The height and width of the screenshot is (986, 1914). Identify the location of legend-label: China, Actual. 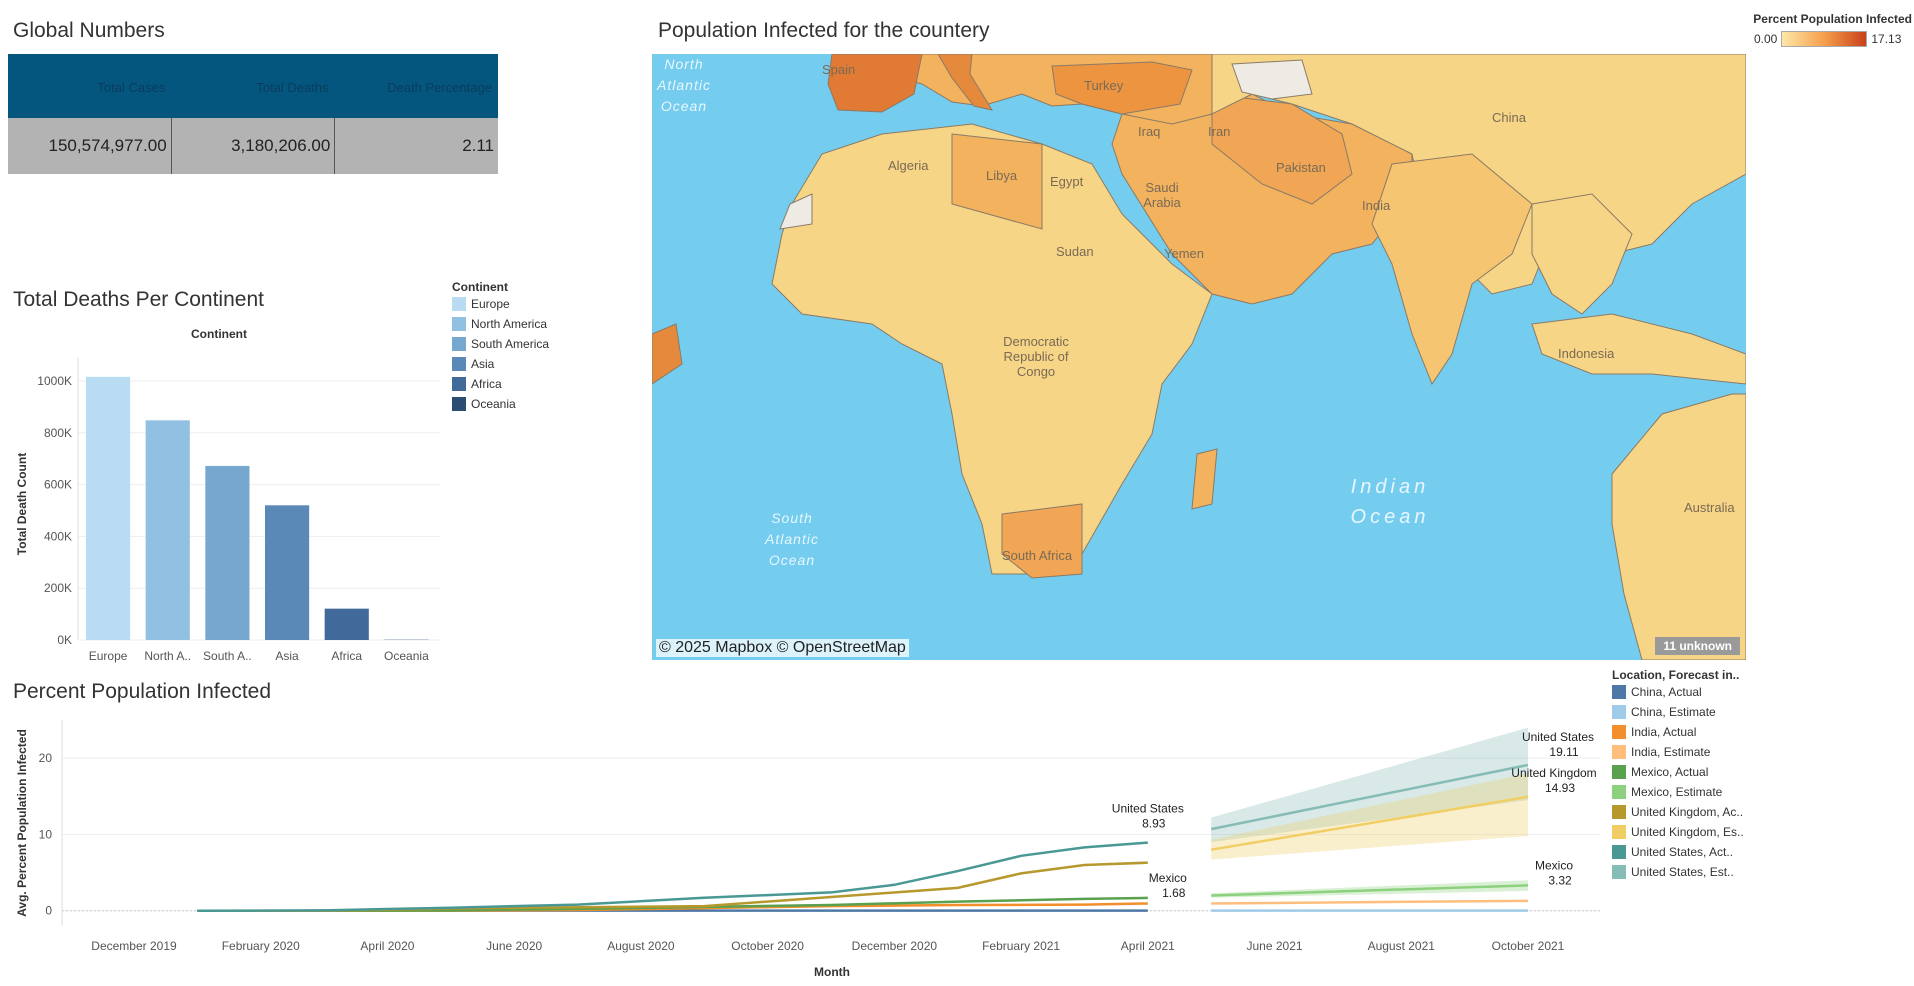
(1666, 692).